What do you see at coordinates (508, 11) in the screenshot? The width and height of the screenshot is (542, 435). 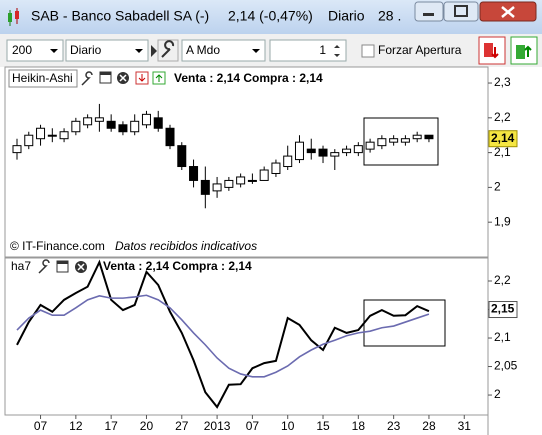 I see `close-button` at bounding box center [508, 11].